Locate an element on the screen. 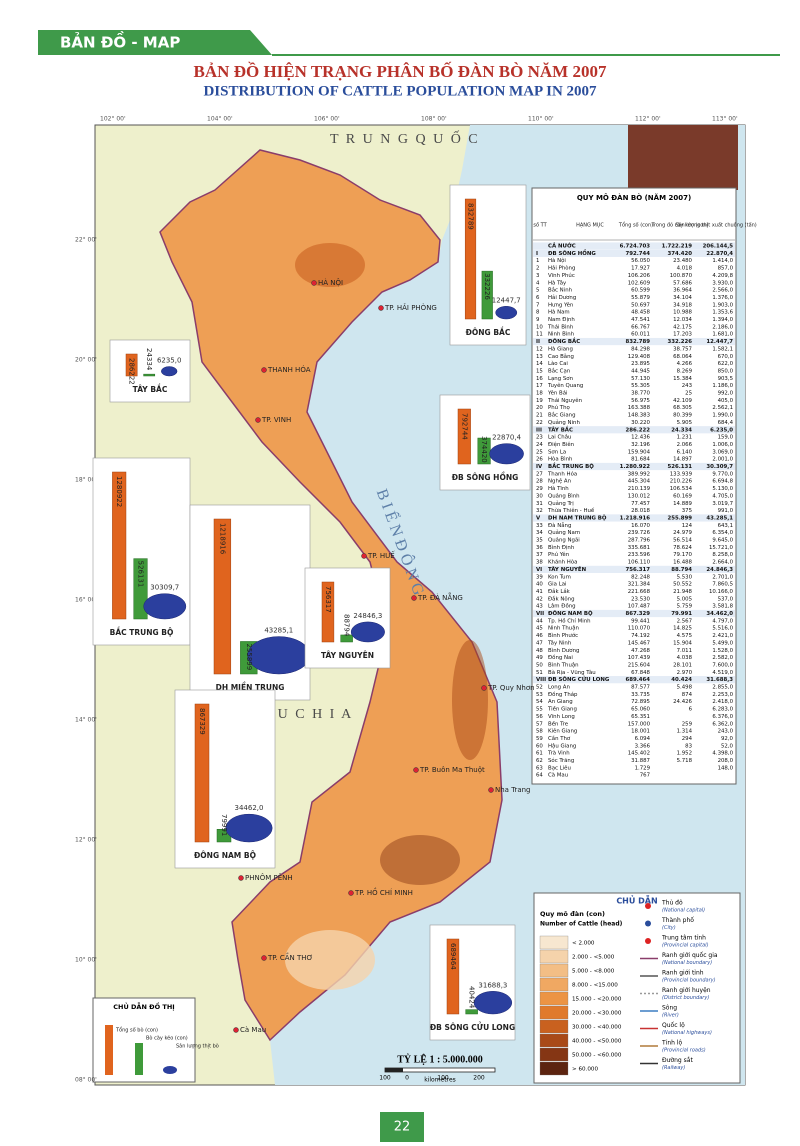  table-cell: 56.514 is located at coordinates (682, 541).